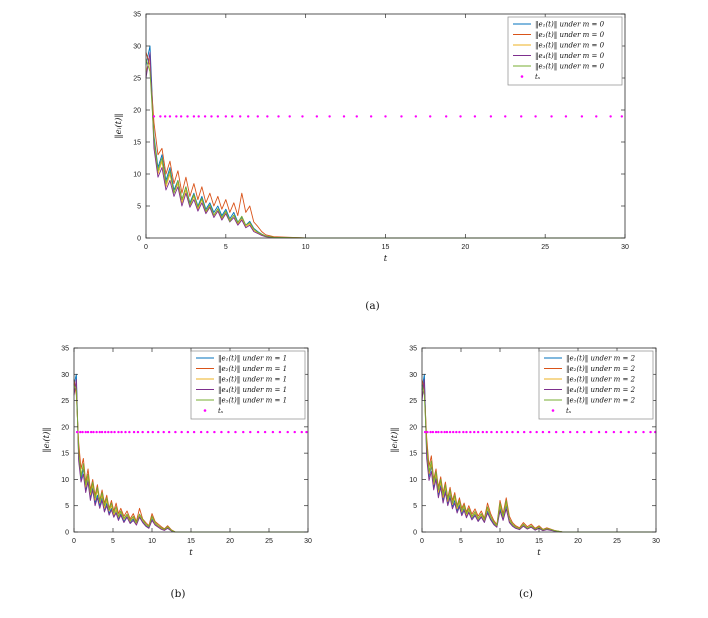 Image resolution: width=708 pixels, height=618 pixels. I want to click on legend-entry-label: ‖e₁(t)‖ under m = 2, so click(601, 358).